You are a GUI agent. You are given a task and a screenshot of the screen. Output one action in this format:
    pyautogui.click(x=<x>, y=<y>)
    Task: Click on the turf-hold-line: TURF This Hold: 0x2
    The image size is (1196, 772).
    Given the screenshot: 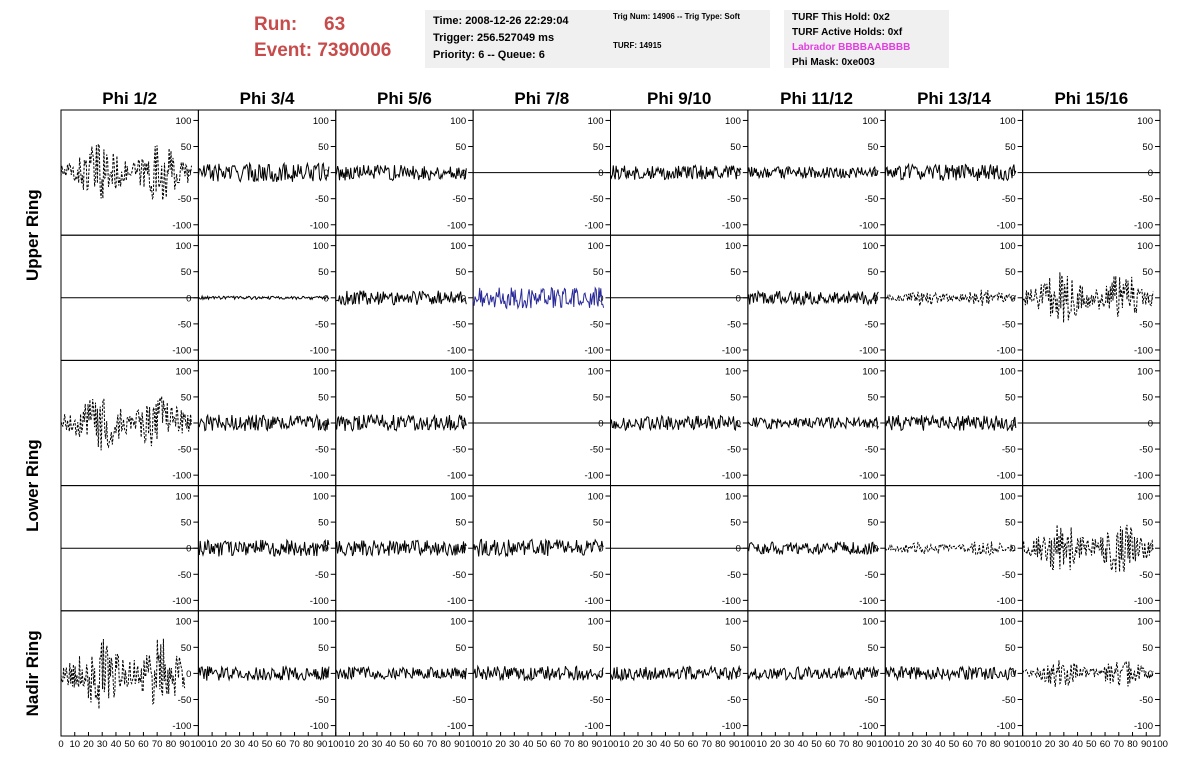 What is the action you would take?
    pyautogui.click(x=841, y=17)
    